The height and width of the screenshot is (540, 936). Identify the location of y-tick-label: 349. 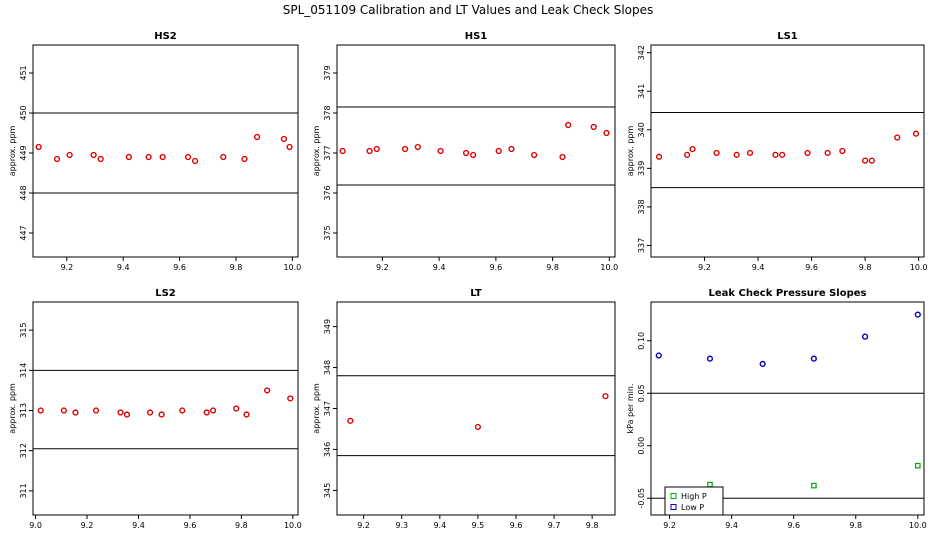
(327, 326).